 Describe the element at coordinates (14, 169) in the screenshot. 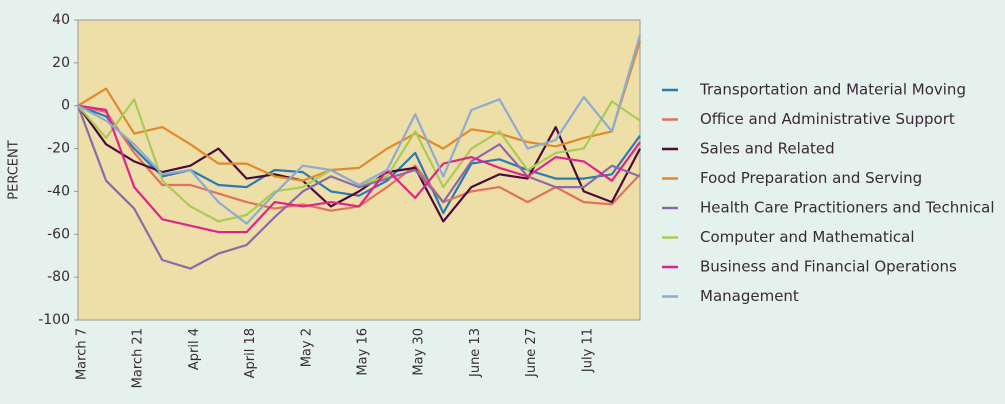

I see `y-axis-label: PERCENT` at that location.